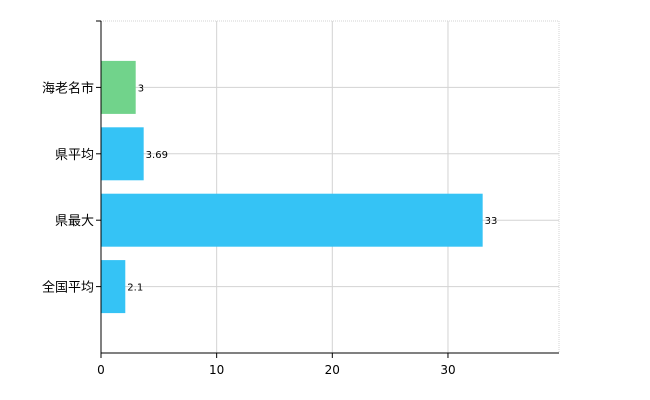  What do you see at coordinates (74, 155) in the screenshot?
I see `y-tick-label: 県平均` at bounding box center [74, 155].